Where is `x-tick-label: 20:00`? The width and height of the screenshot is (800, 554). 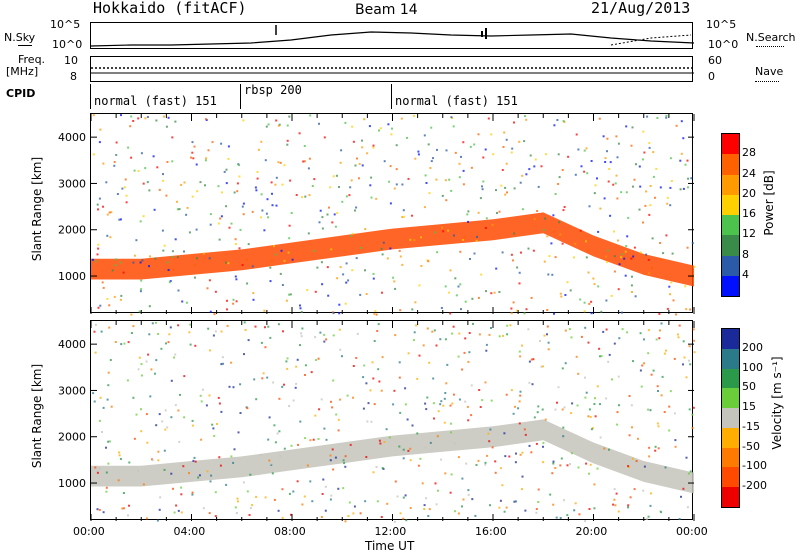
x-tick-label: 20:00 is located at coordinates (591, 531).